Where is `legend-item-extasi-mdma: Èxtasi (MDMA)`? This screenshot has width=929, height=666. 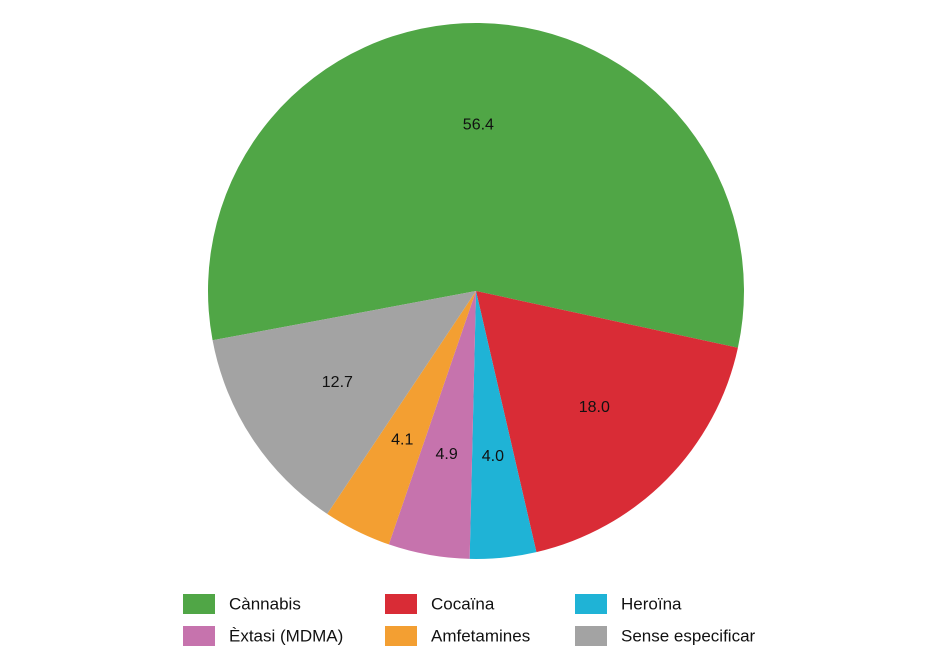 legend-item-extasi-mdma: Èxtasi (MDMA) is located at coordinates (263, 636).